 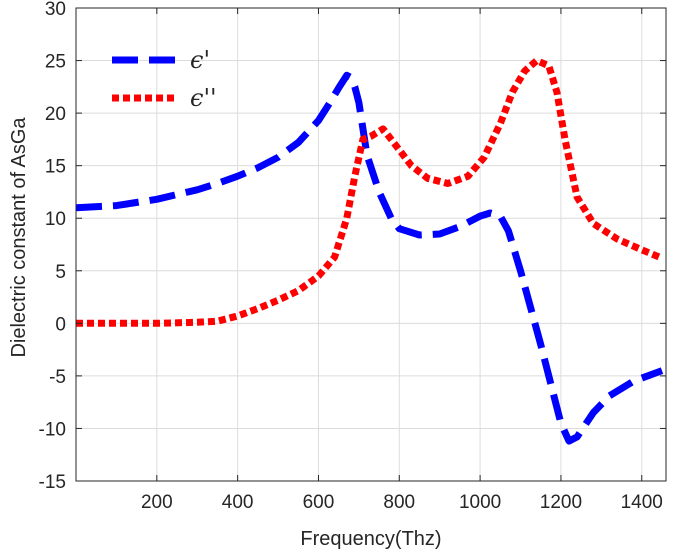 What do you see at coordinates (55, 219) in the screenshot?
I see `y-tick-label: 10` at bounding box center [55, 219].